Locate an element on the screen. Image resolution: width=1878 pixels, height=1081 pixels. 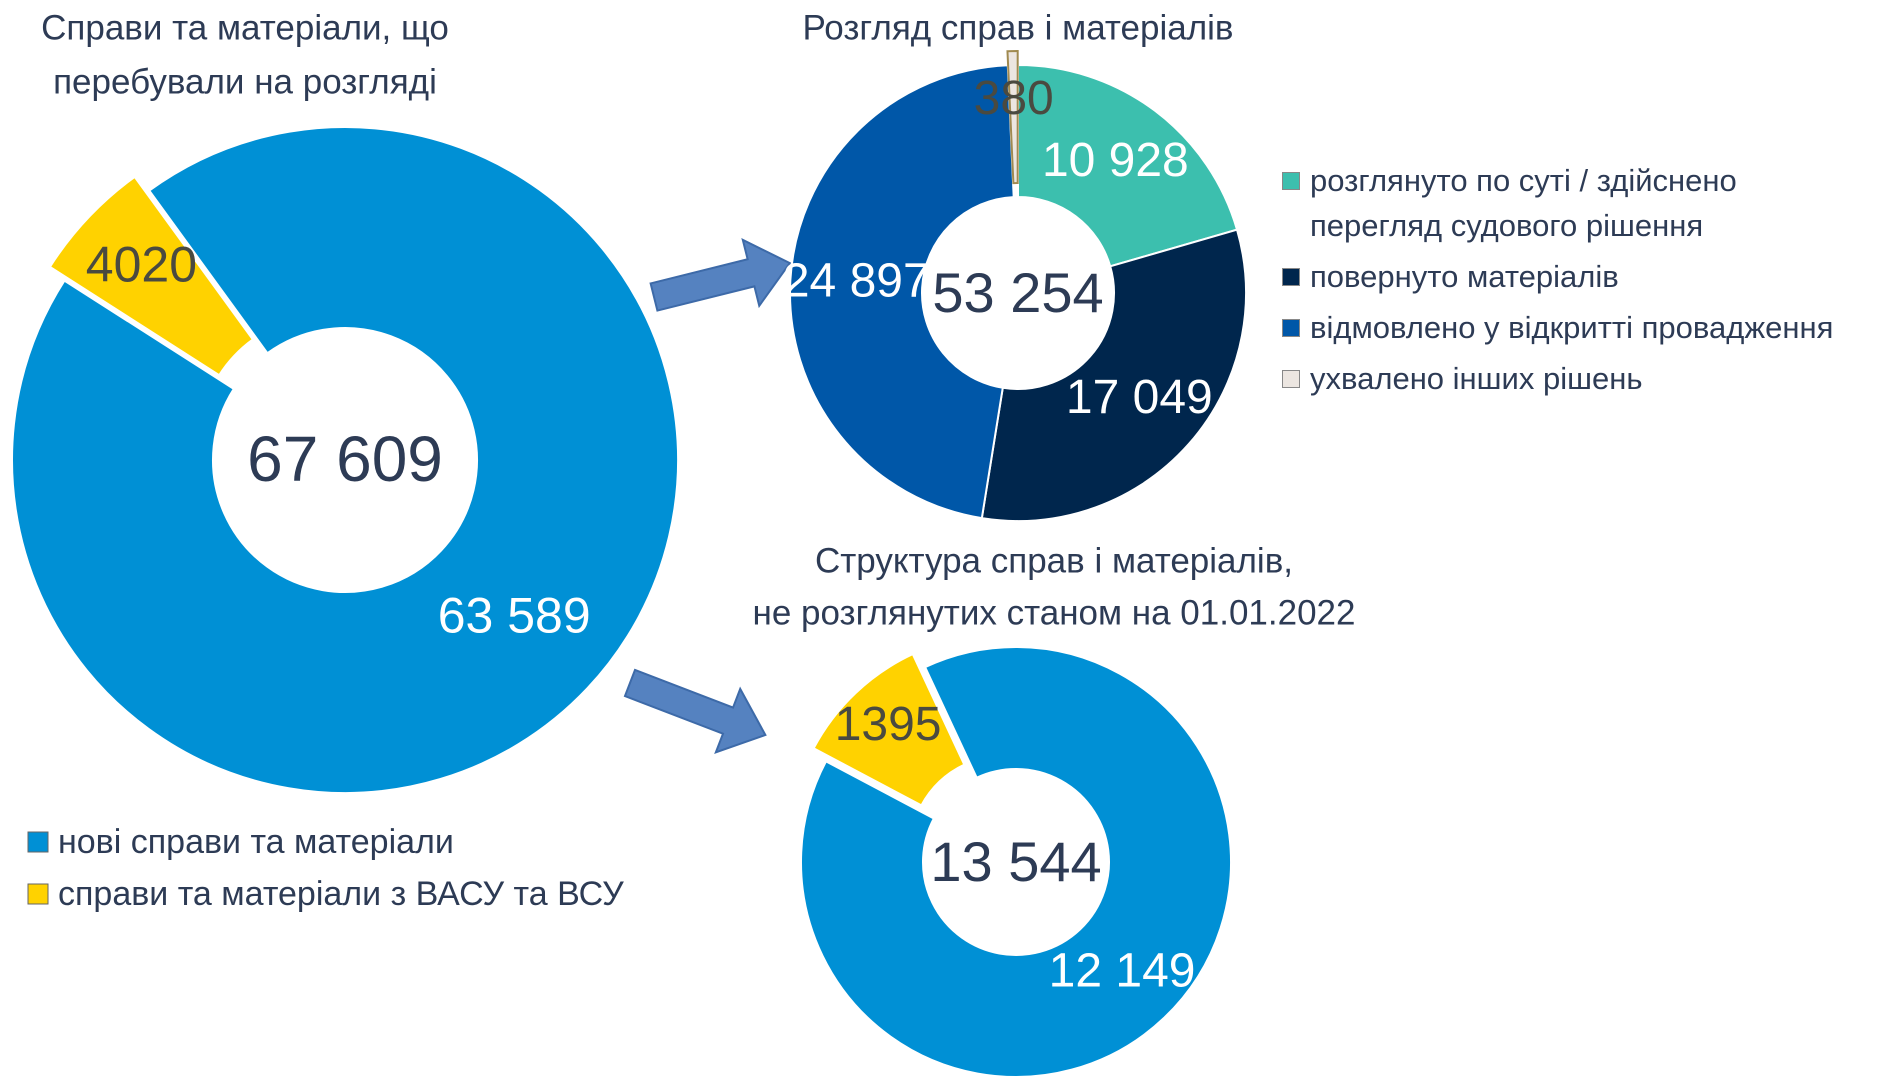
data-label: 10 928 is located at coordinates (1115, 160).